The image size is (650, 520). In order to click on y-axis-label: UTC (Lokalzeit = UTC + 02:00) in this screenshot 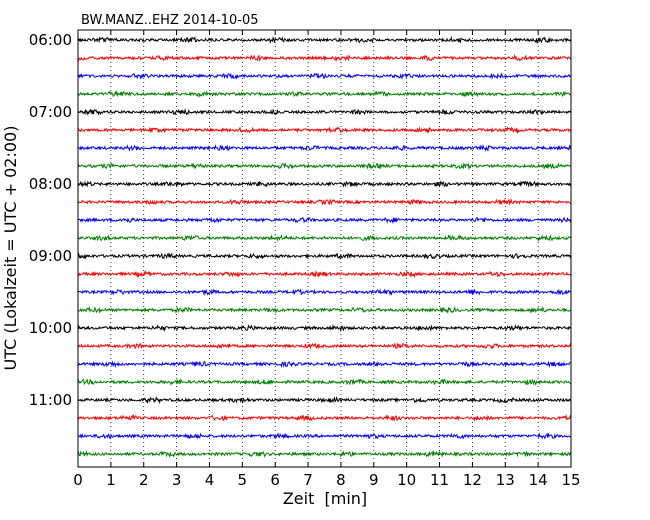, I will do `click(10, 248)`.